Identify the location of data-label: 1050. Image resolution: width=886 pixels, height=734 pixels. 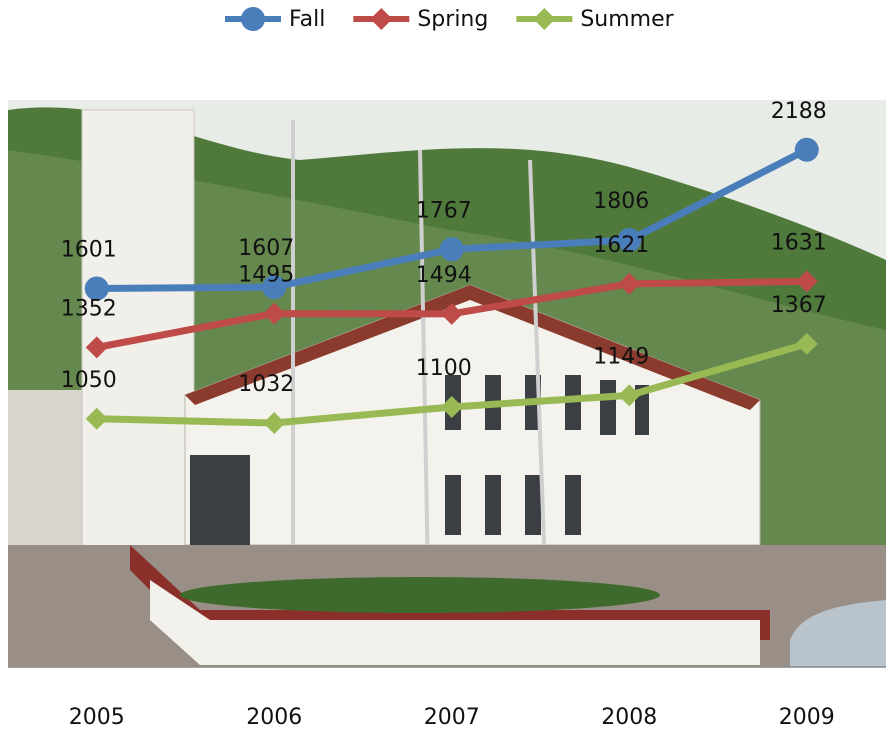
(89, 380).